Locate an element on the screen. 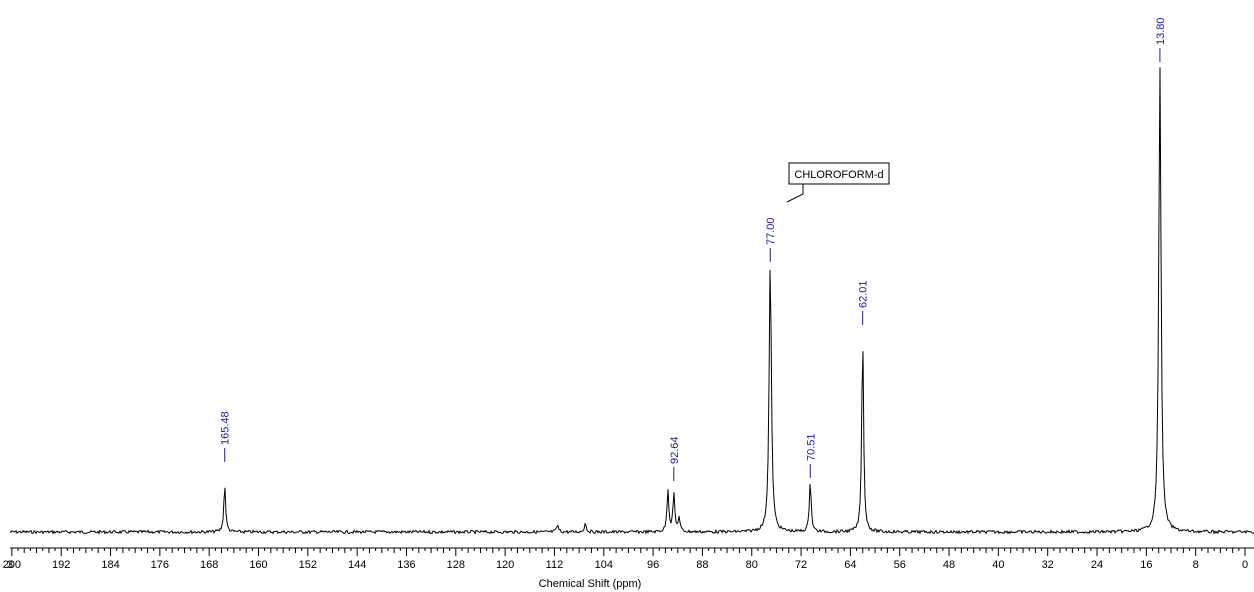  x-tick-label: 40 is located at coordinates (998, 565).